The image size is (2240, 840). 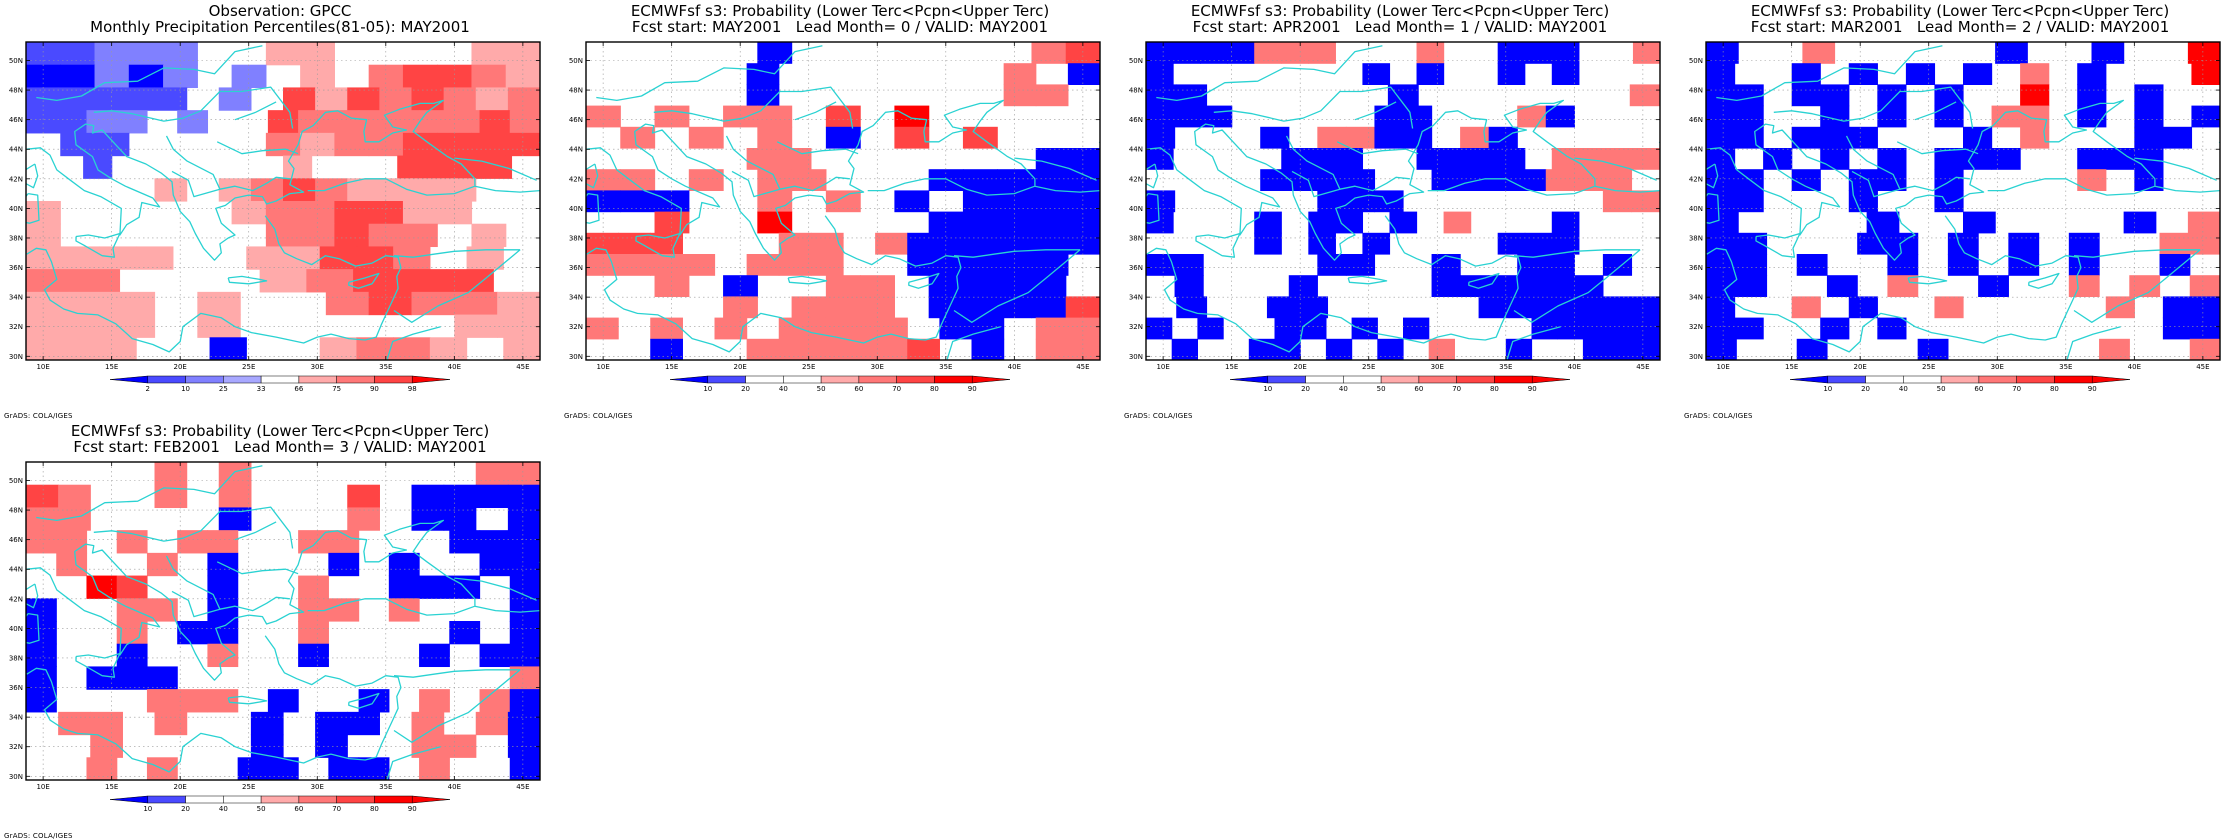 What do you see at coordinates (1136, 209) in the screenshot?
I see `y-tick-label: 40N` at bounding box center [1136, 209].